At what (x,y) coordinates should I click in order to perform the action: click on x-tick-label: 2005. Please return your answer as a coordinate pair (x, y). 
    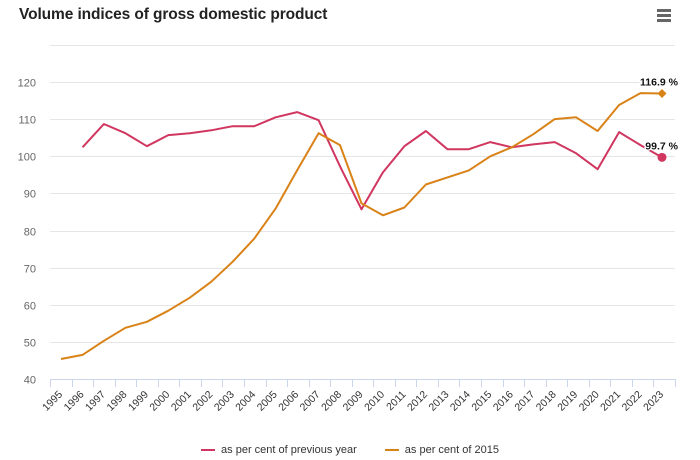
    Looking at the image, I should click on (267, 401).